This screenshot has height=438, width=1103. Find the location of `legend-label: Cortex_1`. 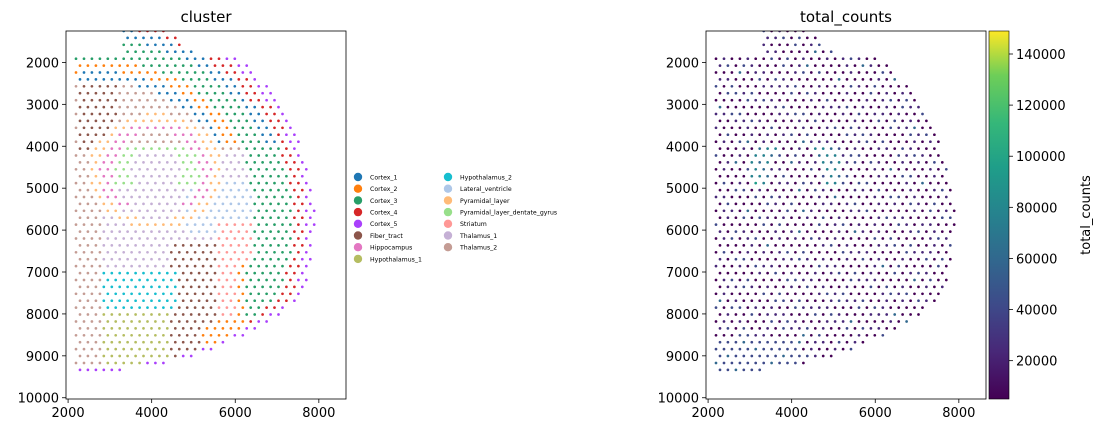

legend-label: Cortex_1 is located at coordinates (384, 177).